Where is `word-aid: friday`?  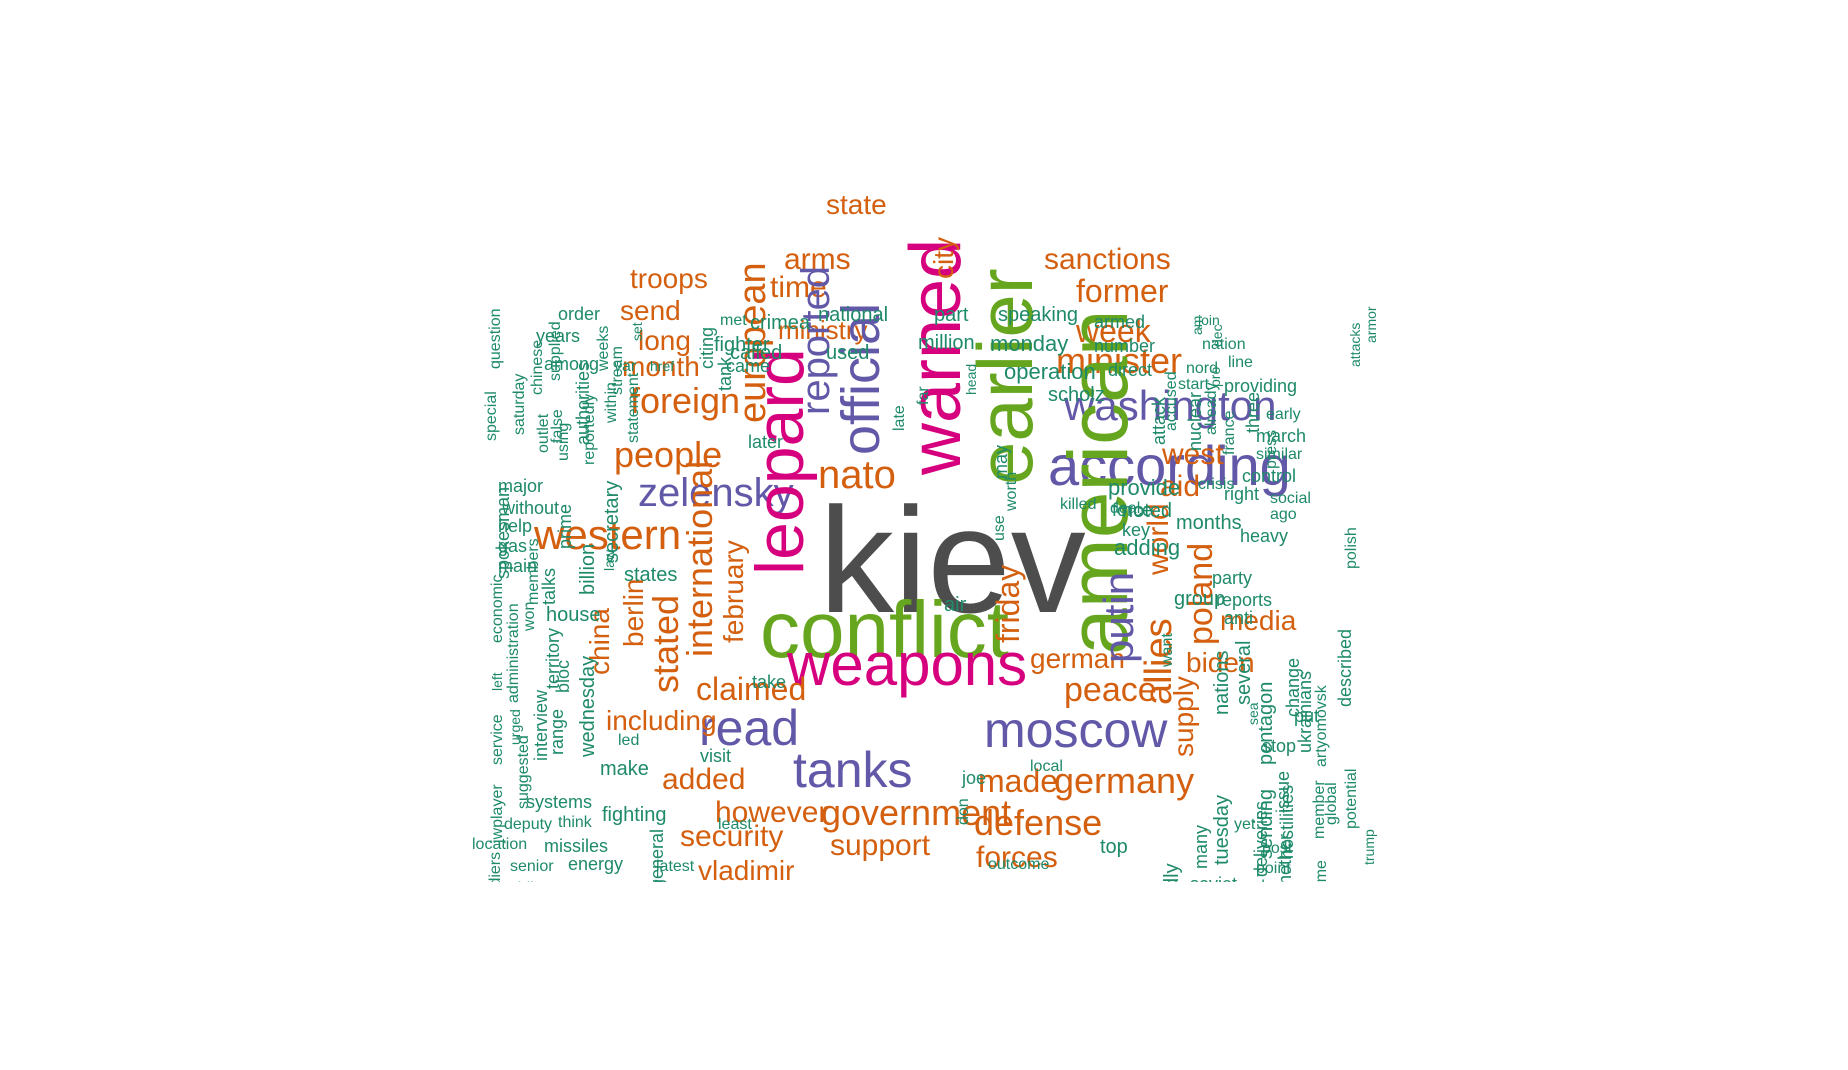 word-aid: friday is located at coordinates (1008, 603).